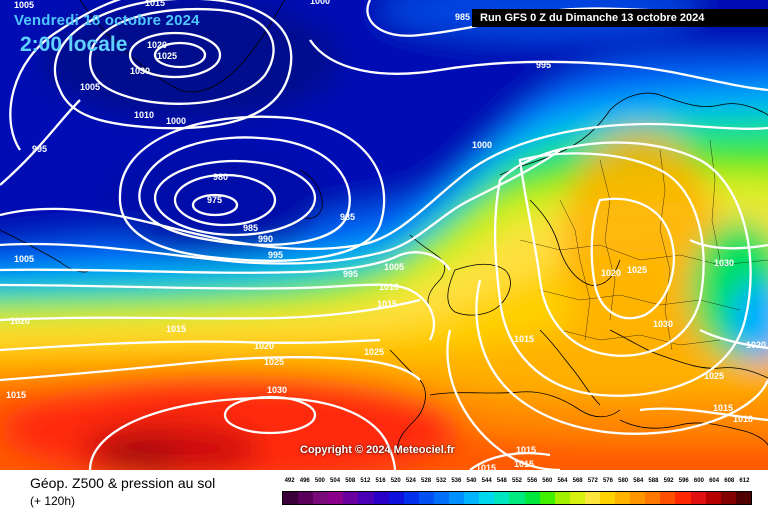  I want to click on forecast-date: Vendredi 18 octobre 2024, so click(107, 20).